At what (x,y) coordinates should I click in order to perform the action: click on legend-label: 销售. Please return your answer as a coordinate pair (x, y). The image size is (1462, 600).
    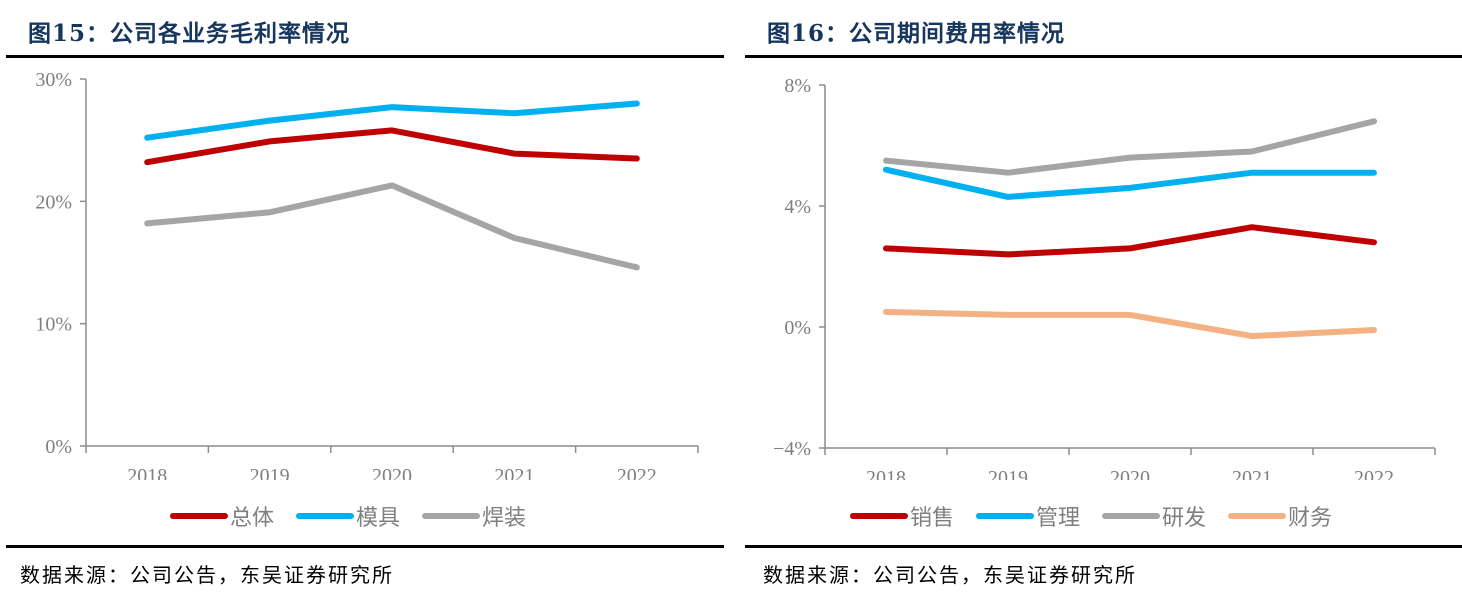
    Looking at the image, I should click on (932, 518).